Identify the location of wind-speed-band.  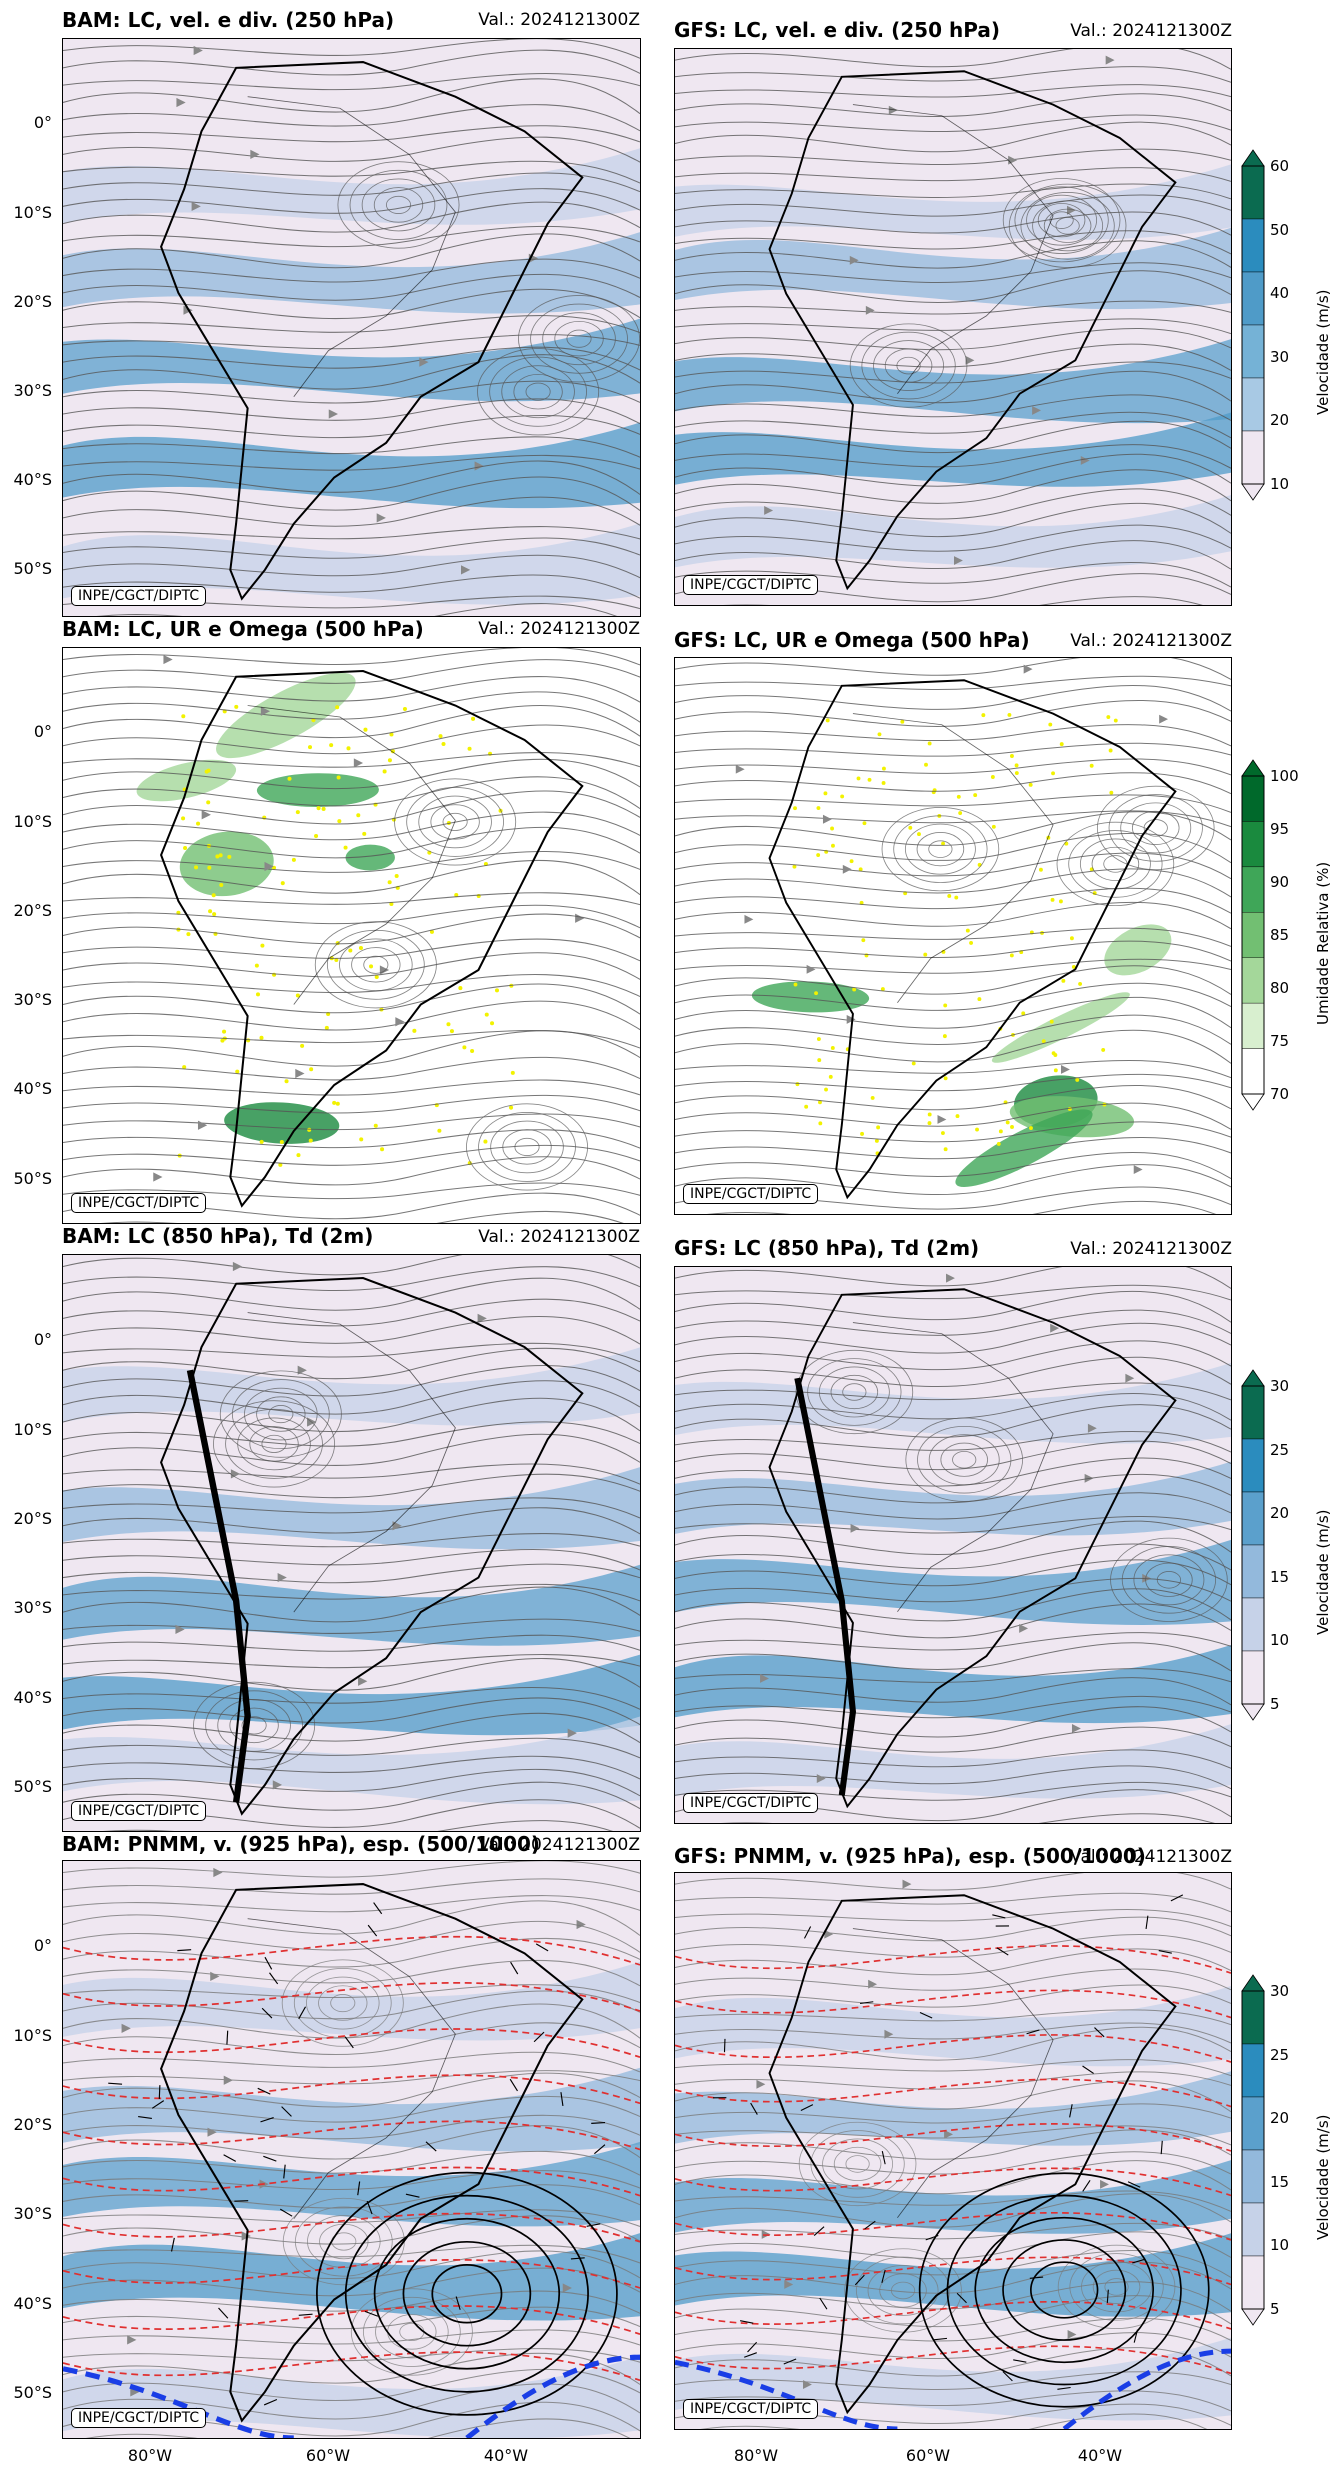
(351, 1508).